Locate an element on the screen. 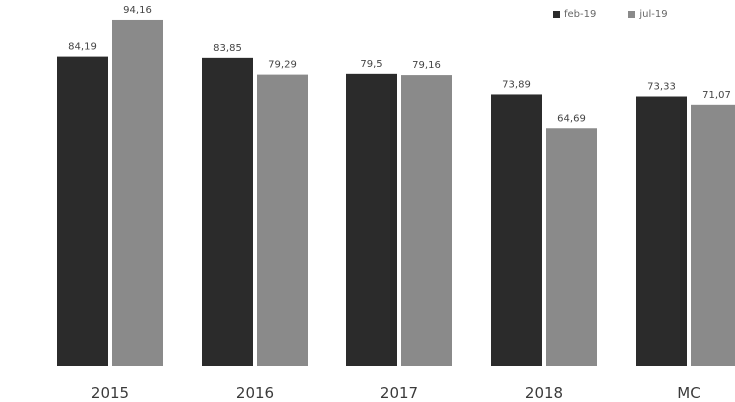 This screenshot has height=402, width=735. legend-item-feb-19: feb-19 is located at coordinates (574, 14).